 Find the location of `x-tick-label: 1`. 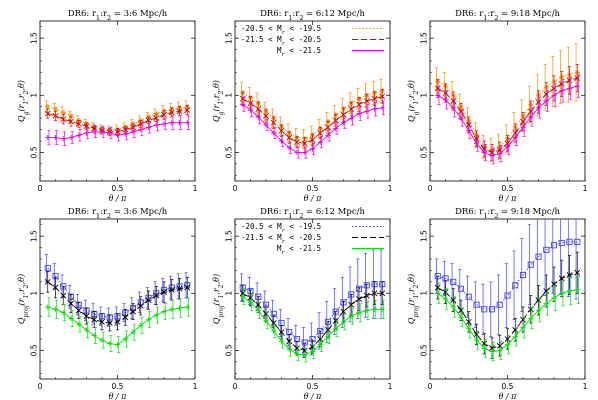

x-tick-label: 1 is located at coordinates (585, 188).